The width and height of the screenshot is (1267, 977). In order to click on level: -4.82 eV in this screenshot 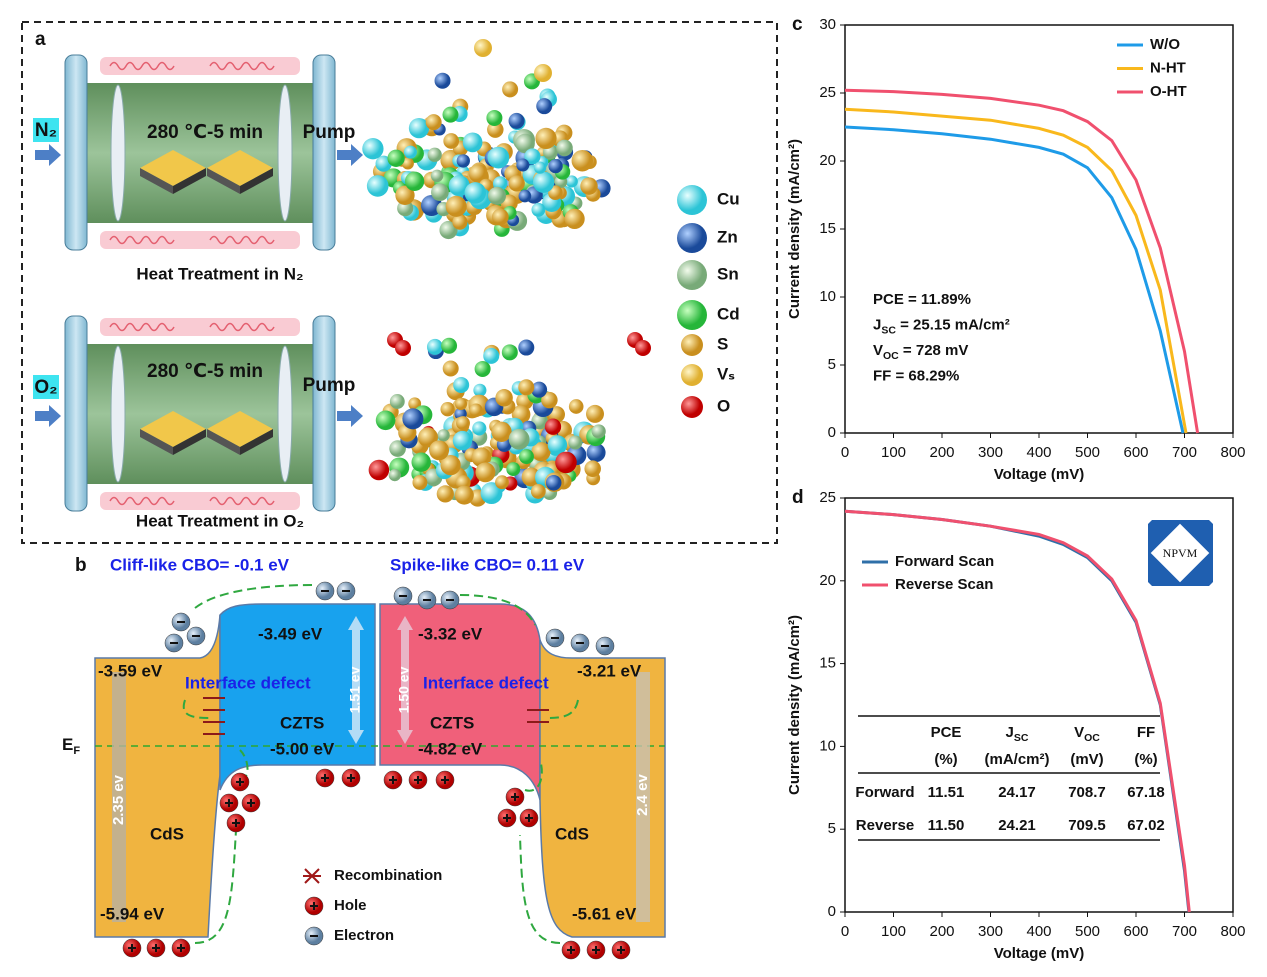, I will do `click(450, 748)`.